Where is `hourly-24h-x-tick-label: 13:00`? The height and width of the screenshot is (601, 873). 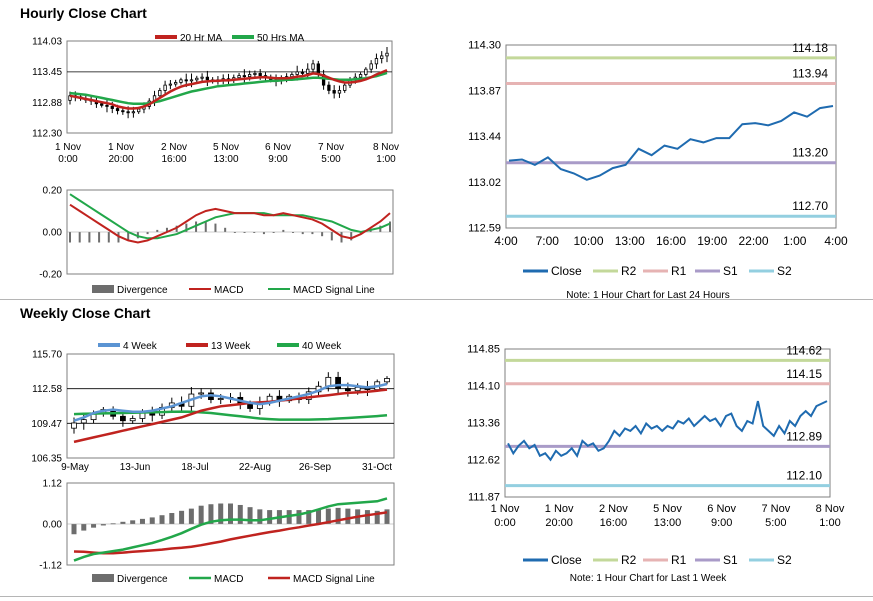 hourly-24h-x-tick-label: 13:00 is located at coordinates (630, 241).